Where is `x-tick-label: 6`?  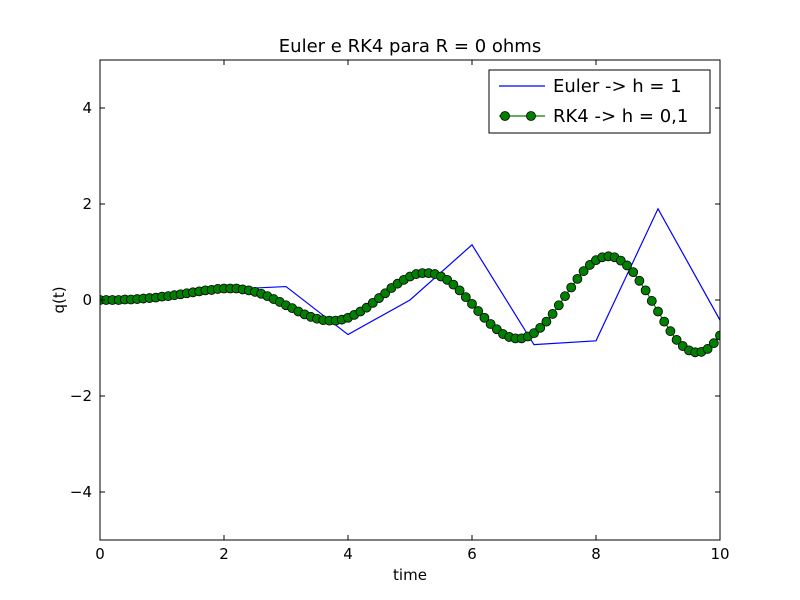 x-tick-label: 6 is located at coordinates (472, 554).